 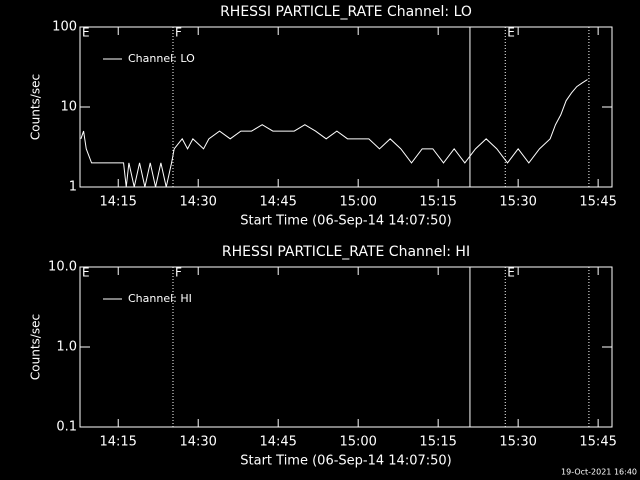 What do you see at coordinates (73, 187) in the screenshot?
I see `y-tick-label: 1` at bounding box center [73, 187].